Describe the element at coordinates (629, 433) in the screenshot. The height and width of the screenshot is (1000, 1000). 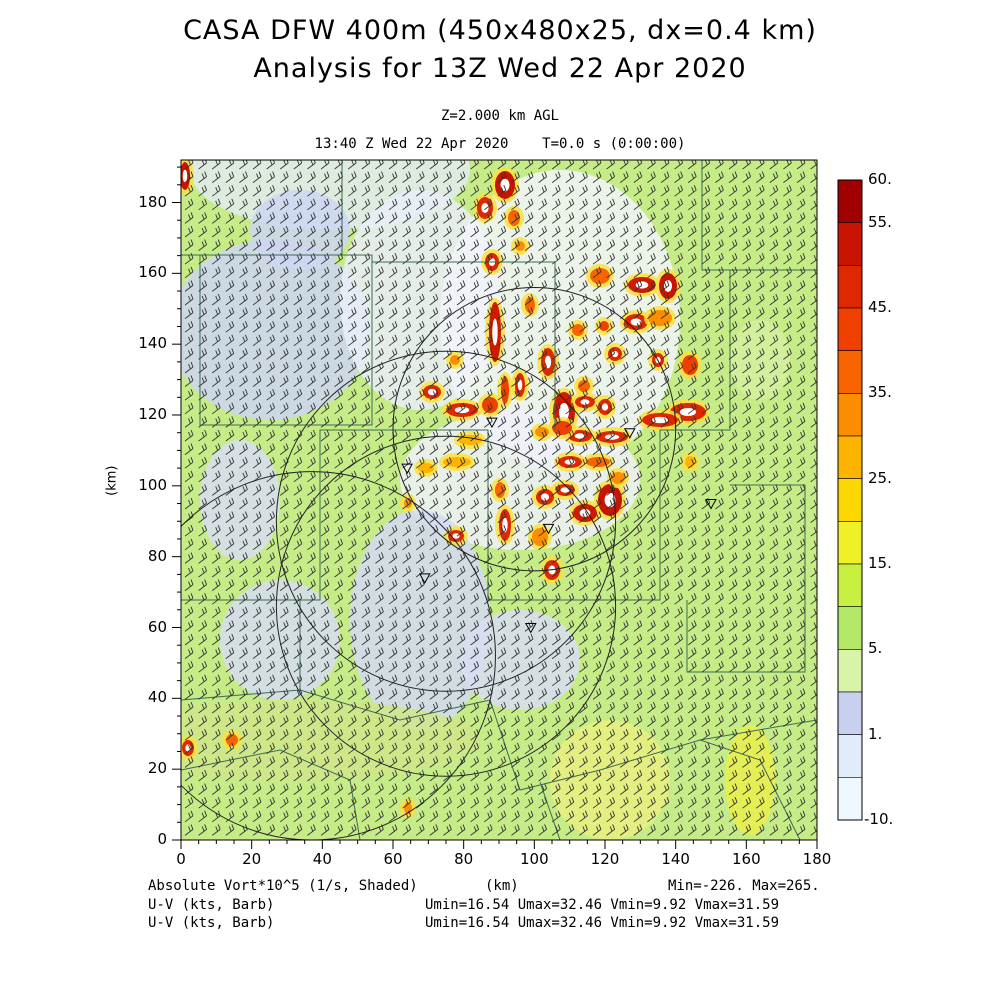
I see `radar-site-marker` at that location.